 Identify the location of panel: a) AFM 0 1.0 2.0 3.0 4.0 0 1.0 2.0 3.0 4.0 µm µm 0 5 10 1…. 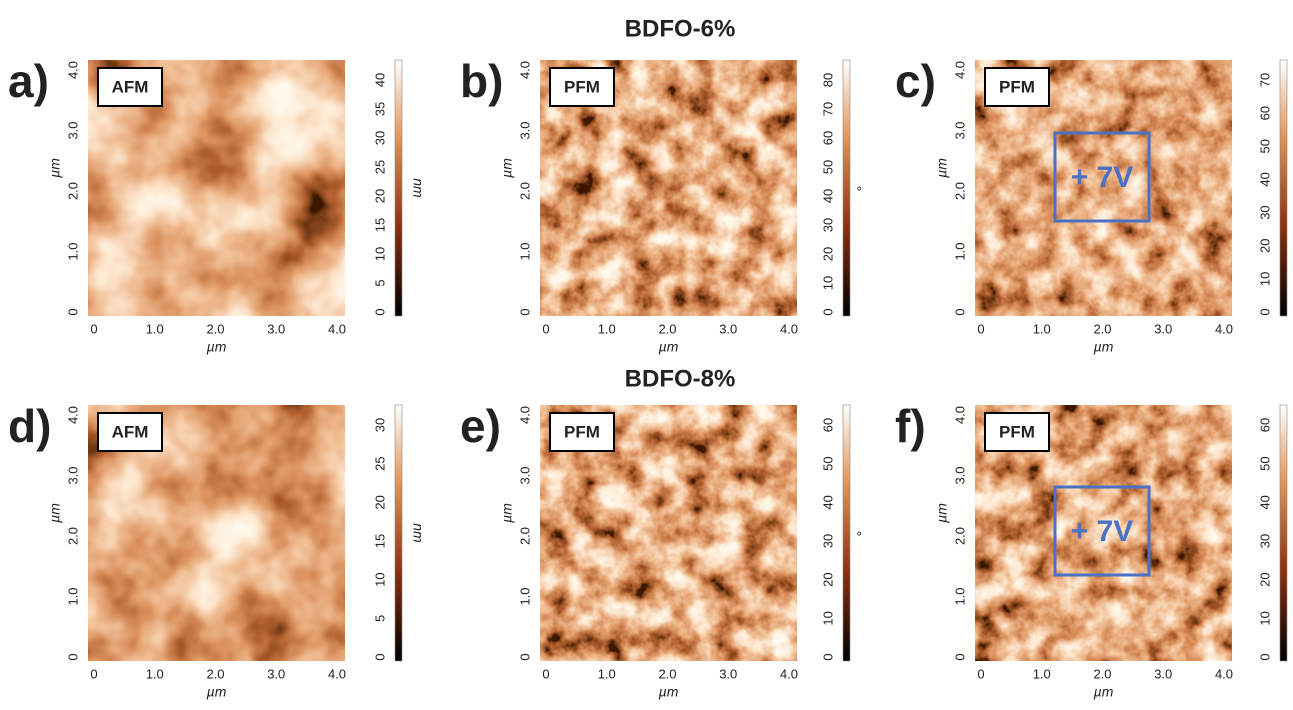
(217, 205).